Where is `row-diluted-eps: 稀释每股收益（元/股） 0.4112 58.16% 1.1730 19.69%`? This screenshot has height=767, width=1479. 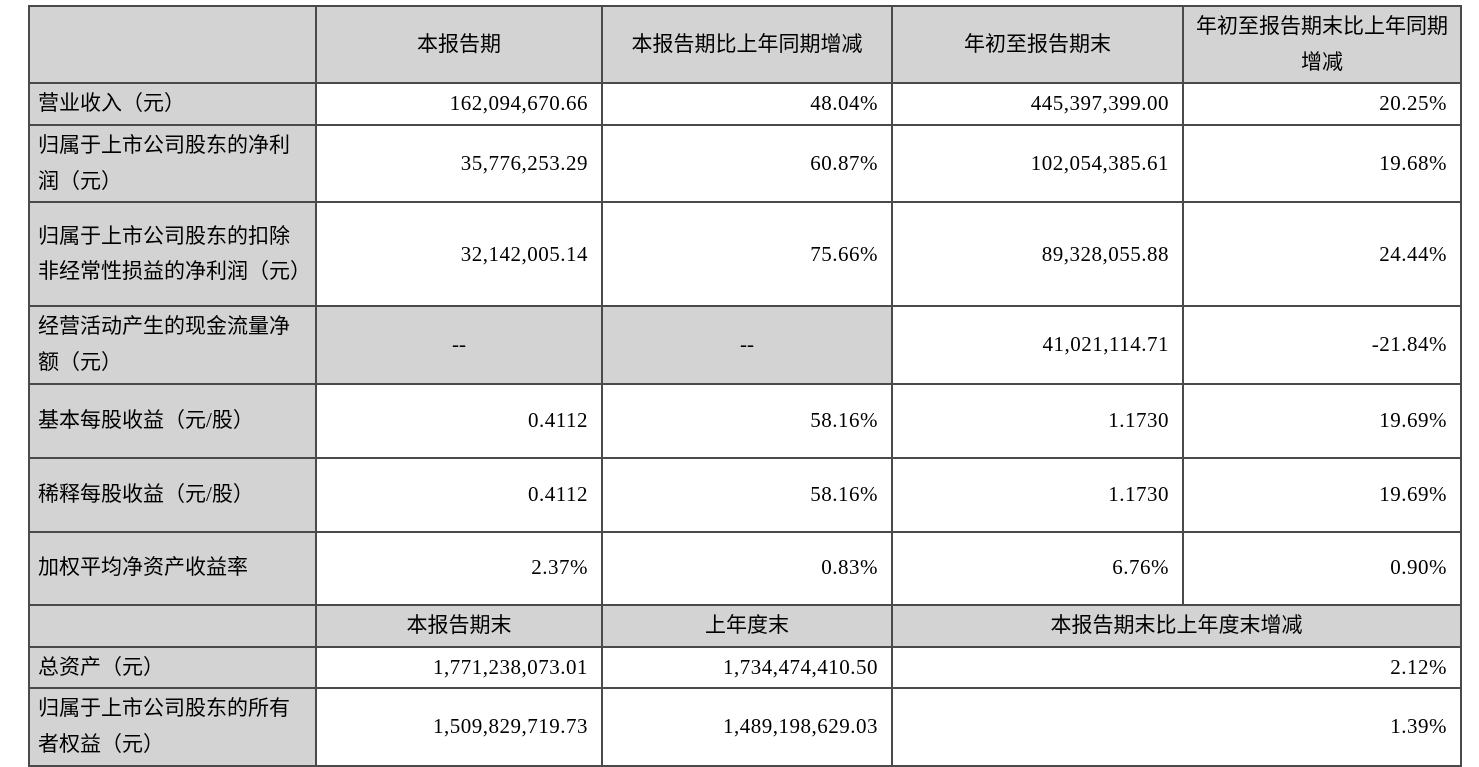
row-diluted-eps: 稀释每股收益（元/股） 0.4112 58.16% 1.1730 19.69% is located at coordinates (745, 494).